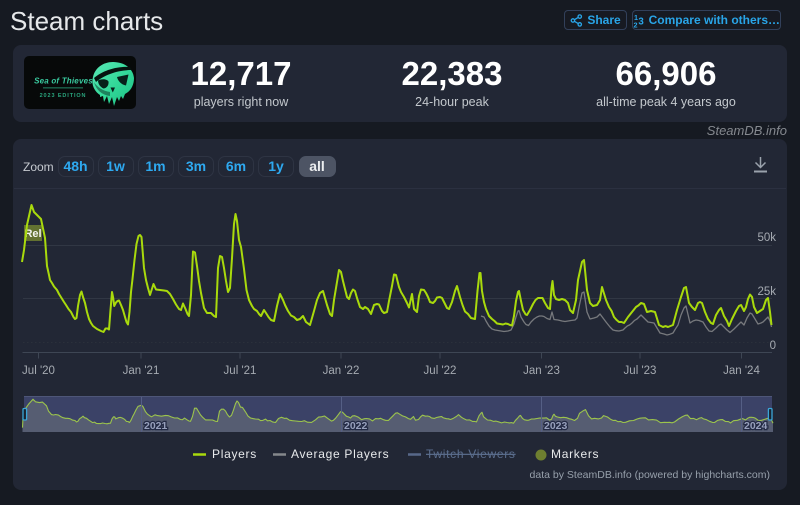 This screenshot has width=800, height=505. Describe the element at coordinates (641, 21) in the screenshot. I see `svg-text: 3` at that location.